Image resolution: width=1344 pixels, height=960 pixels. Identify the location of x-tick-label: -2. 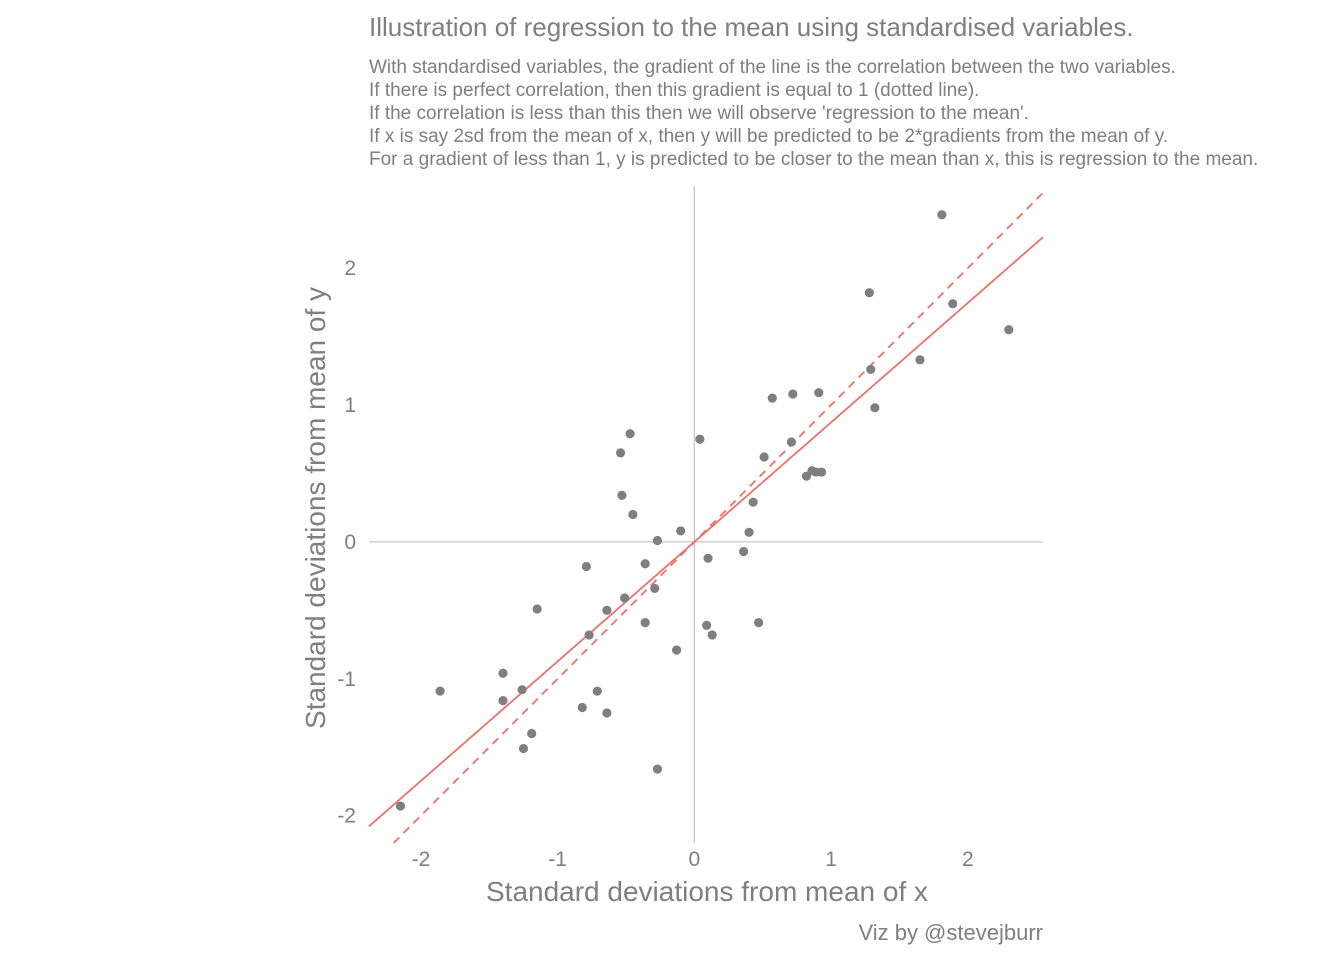
(421, 859).